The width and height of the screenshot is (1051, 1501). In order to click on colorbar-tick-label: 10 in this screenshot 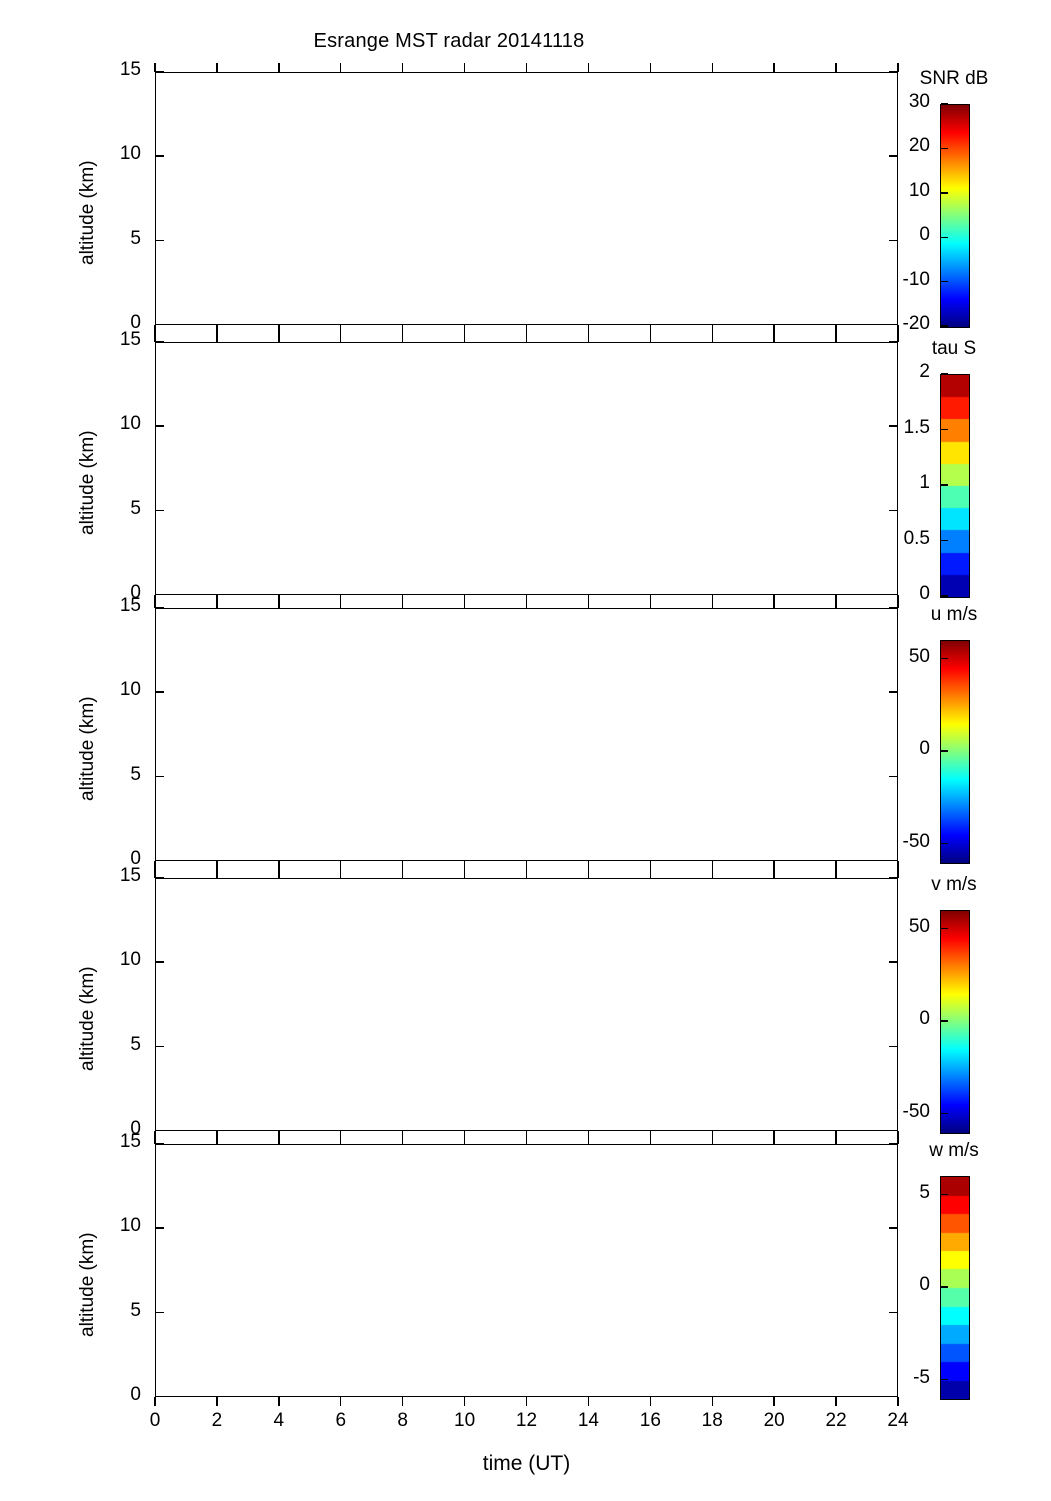, I will do `click(919, 190)`.